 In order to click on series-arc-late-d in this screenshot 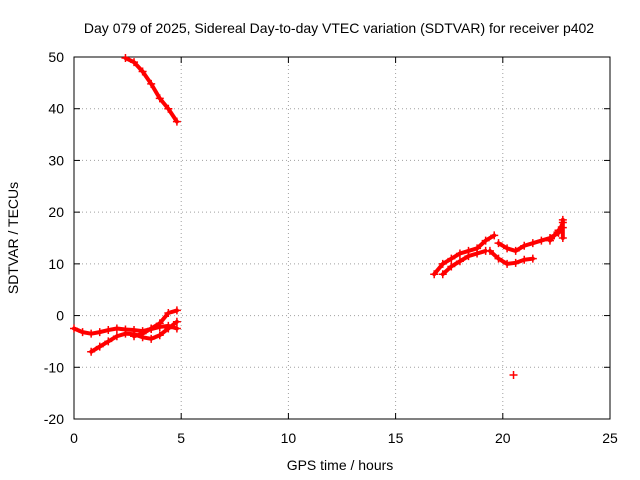, I will do `click(530, 236)`.